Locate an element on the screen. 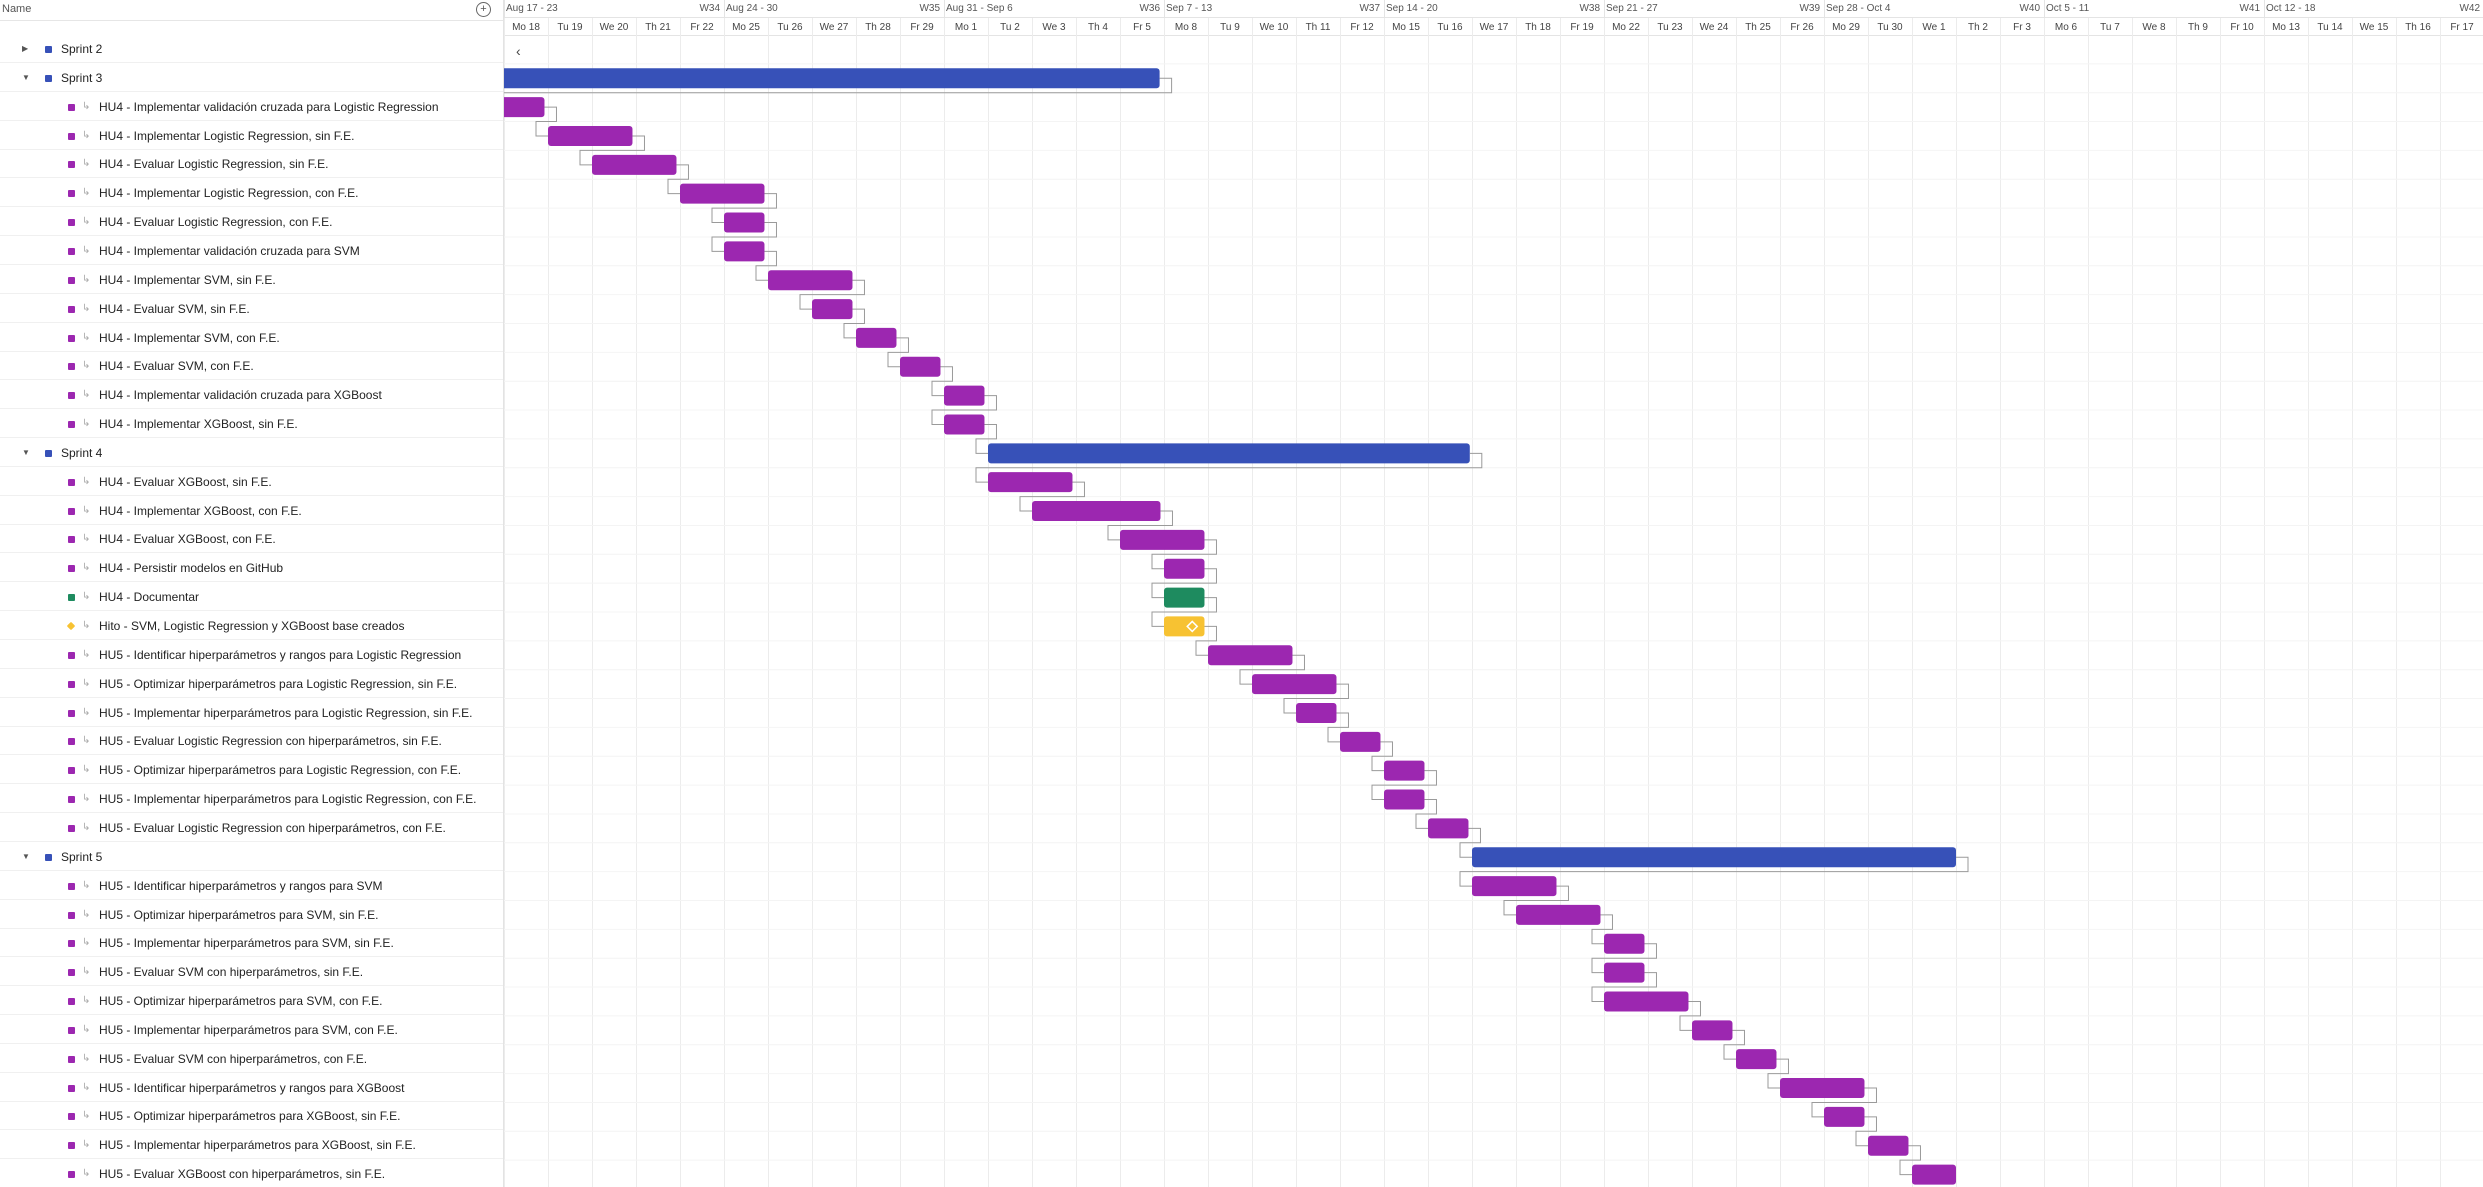 The image size is (2483, 1187). sprint-row: ▼ Sprint 5 is located at coordinates (251, 857).